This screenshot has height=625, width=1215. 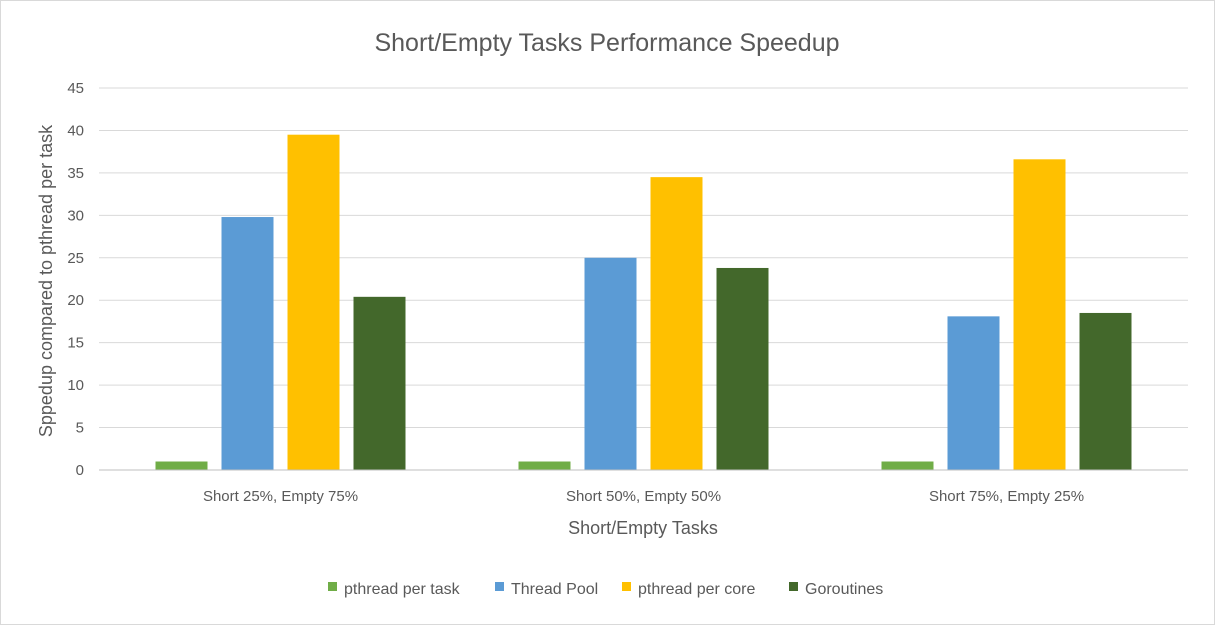 I want to click on chart-title: Short/Empty Tasks Performance Speedup, so click(x=606, y=43).